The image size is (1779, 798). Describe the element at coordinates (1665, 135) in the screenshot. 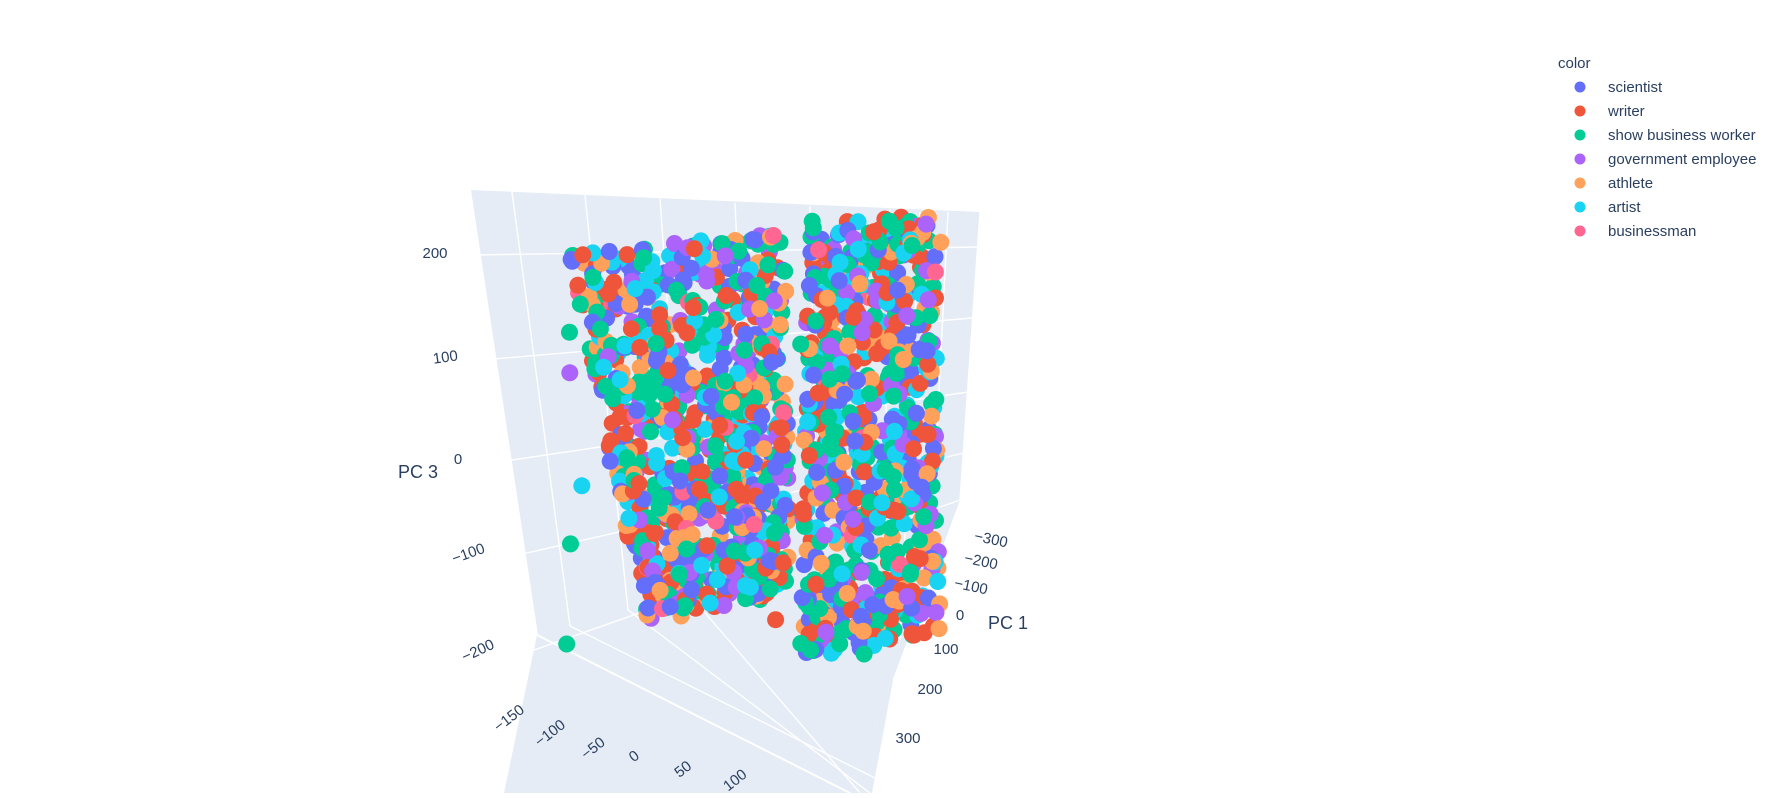

I see `legend-item-show-business-worker: show business worker` at that location.